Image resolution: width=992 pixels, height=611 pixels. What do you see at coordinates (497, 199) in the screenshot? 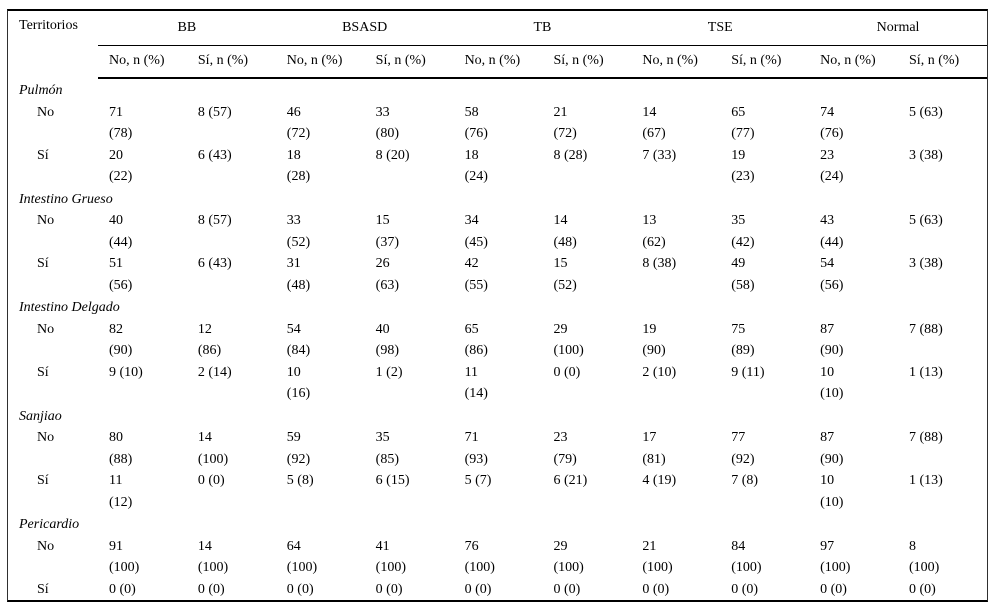
I see `section-row: Intestino Grueso` at bounding box center [497, 199].